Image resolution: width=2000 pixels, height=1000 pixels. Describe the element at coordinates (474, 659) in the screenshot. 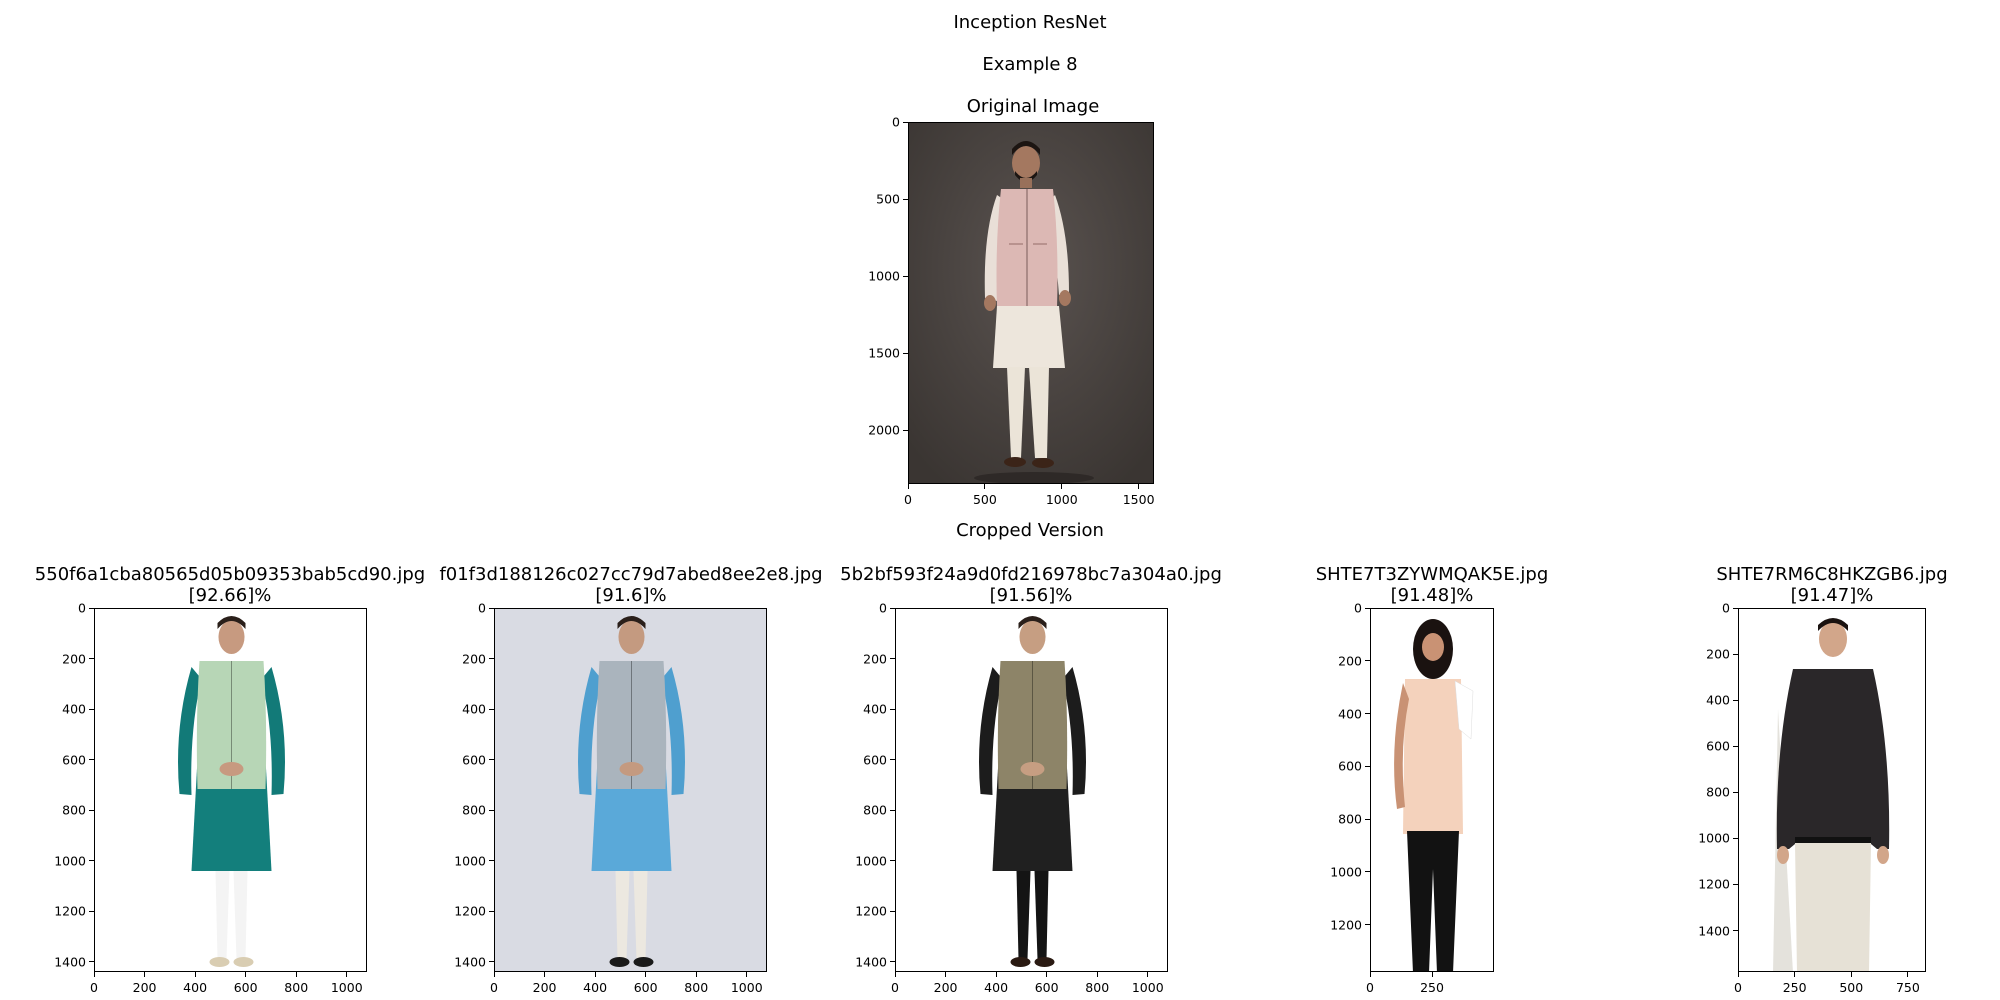

I see `result-2-y-tick-label: 200` at that location.